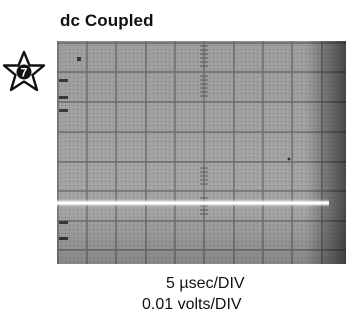 This screenshot has height=323, width=355. Describe the element at coordinates (193, 203) in the screenshot. I see `trace-line` at that location.